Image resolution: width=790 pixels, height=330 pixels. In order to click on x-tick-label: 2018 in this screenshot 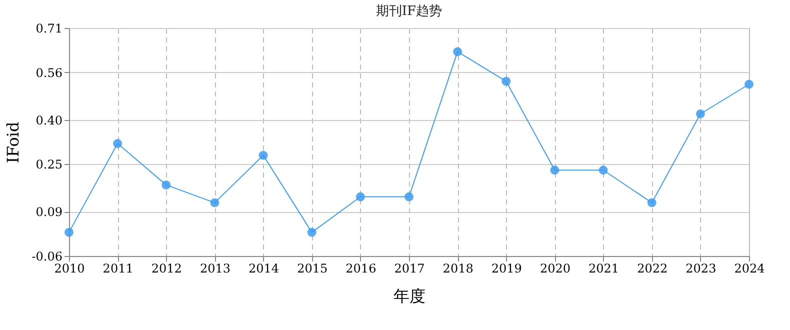, I will do `click(458, 269)`.